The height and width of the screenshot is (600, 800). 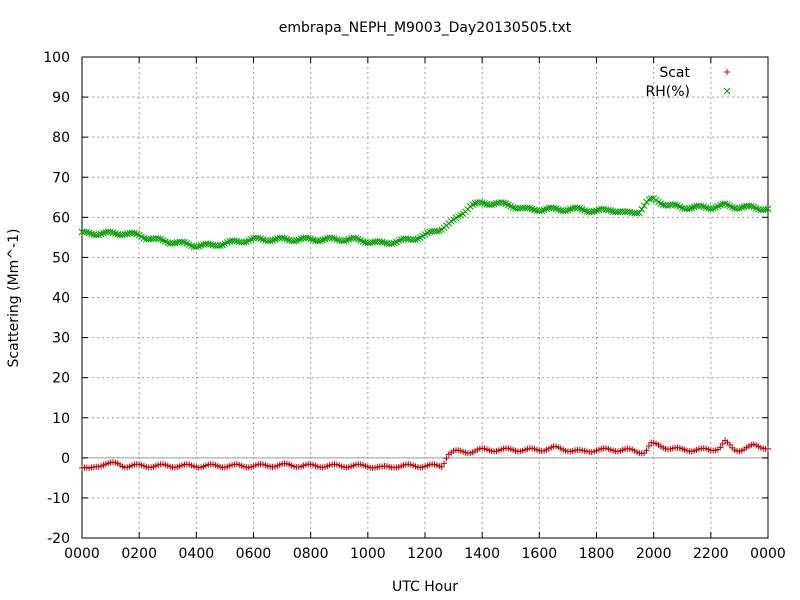 I want to click on legend-label-rh: RH(%), so click(x=668, y=92).